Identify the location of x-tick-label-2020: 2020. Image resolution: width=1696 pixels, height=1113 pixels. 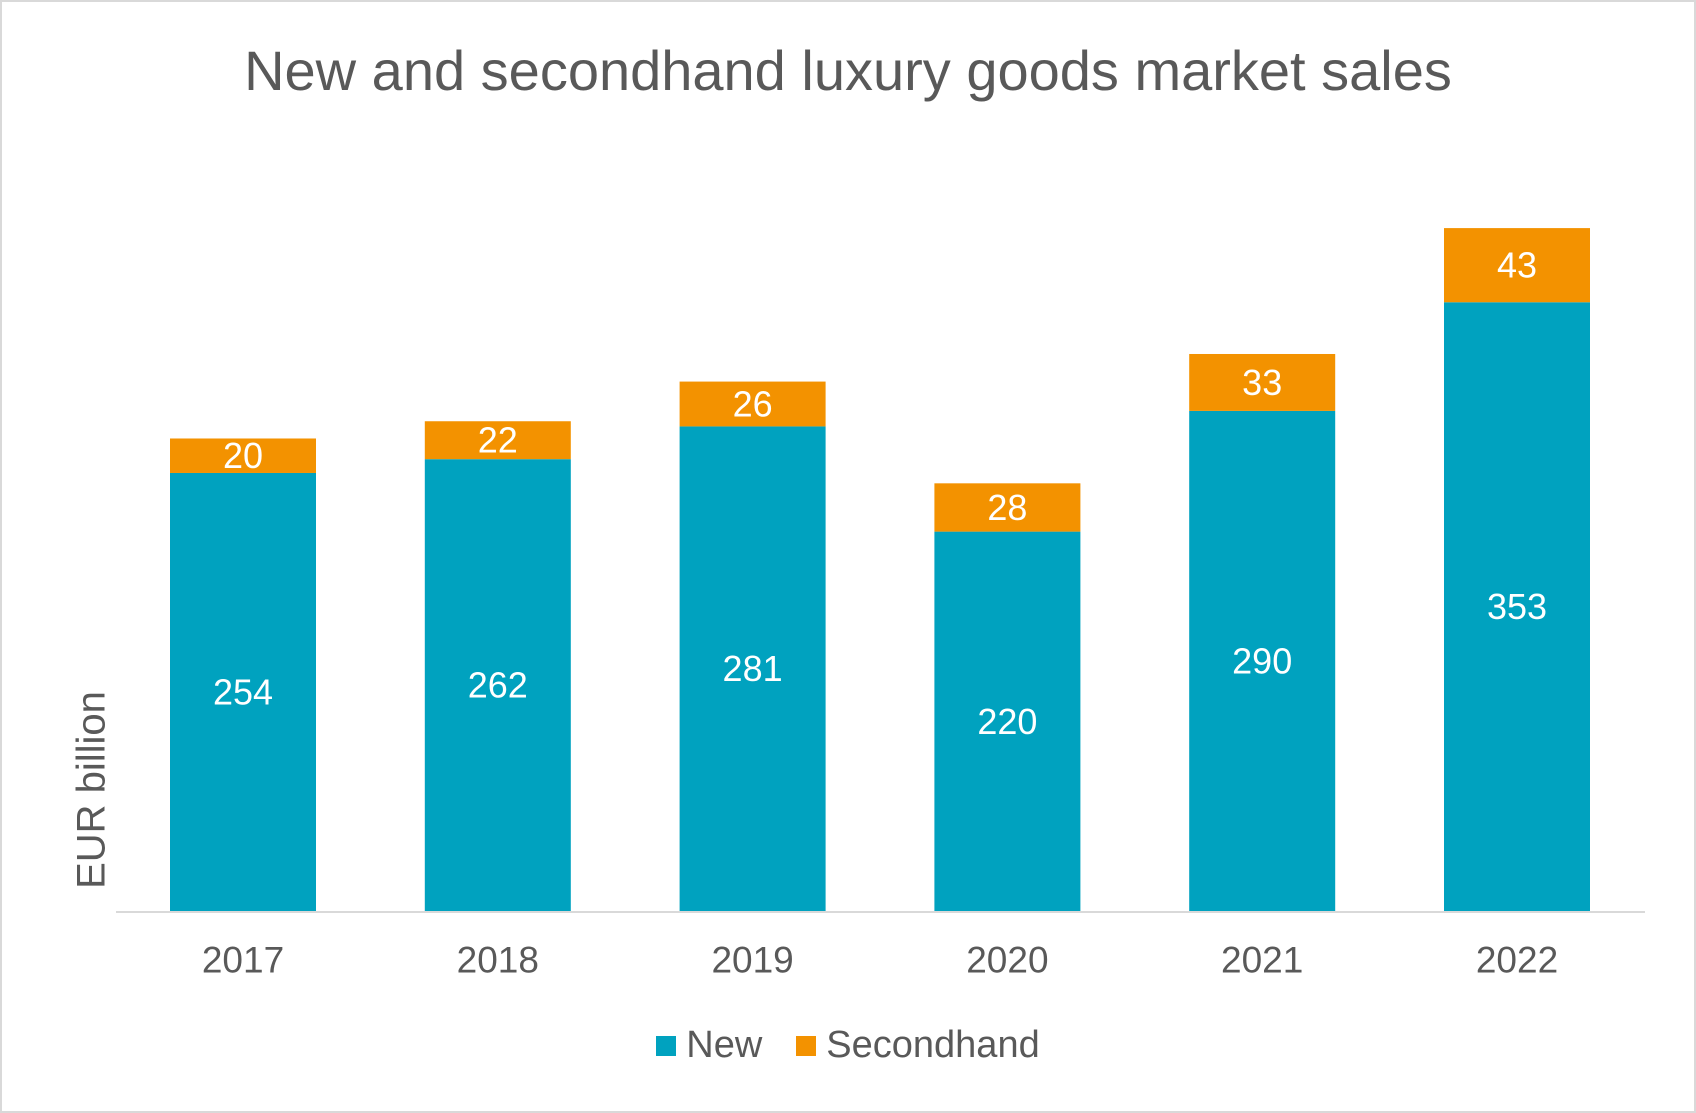
(1007, 960).